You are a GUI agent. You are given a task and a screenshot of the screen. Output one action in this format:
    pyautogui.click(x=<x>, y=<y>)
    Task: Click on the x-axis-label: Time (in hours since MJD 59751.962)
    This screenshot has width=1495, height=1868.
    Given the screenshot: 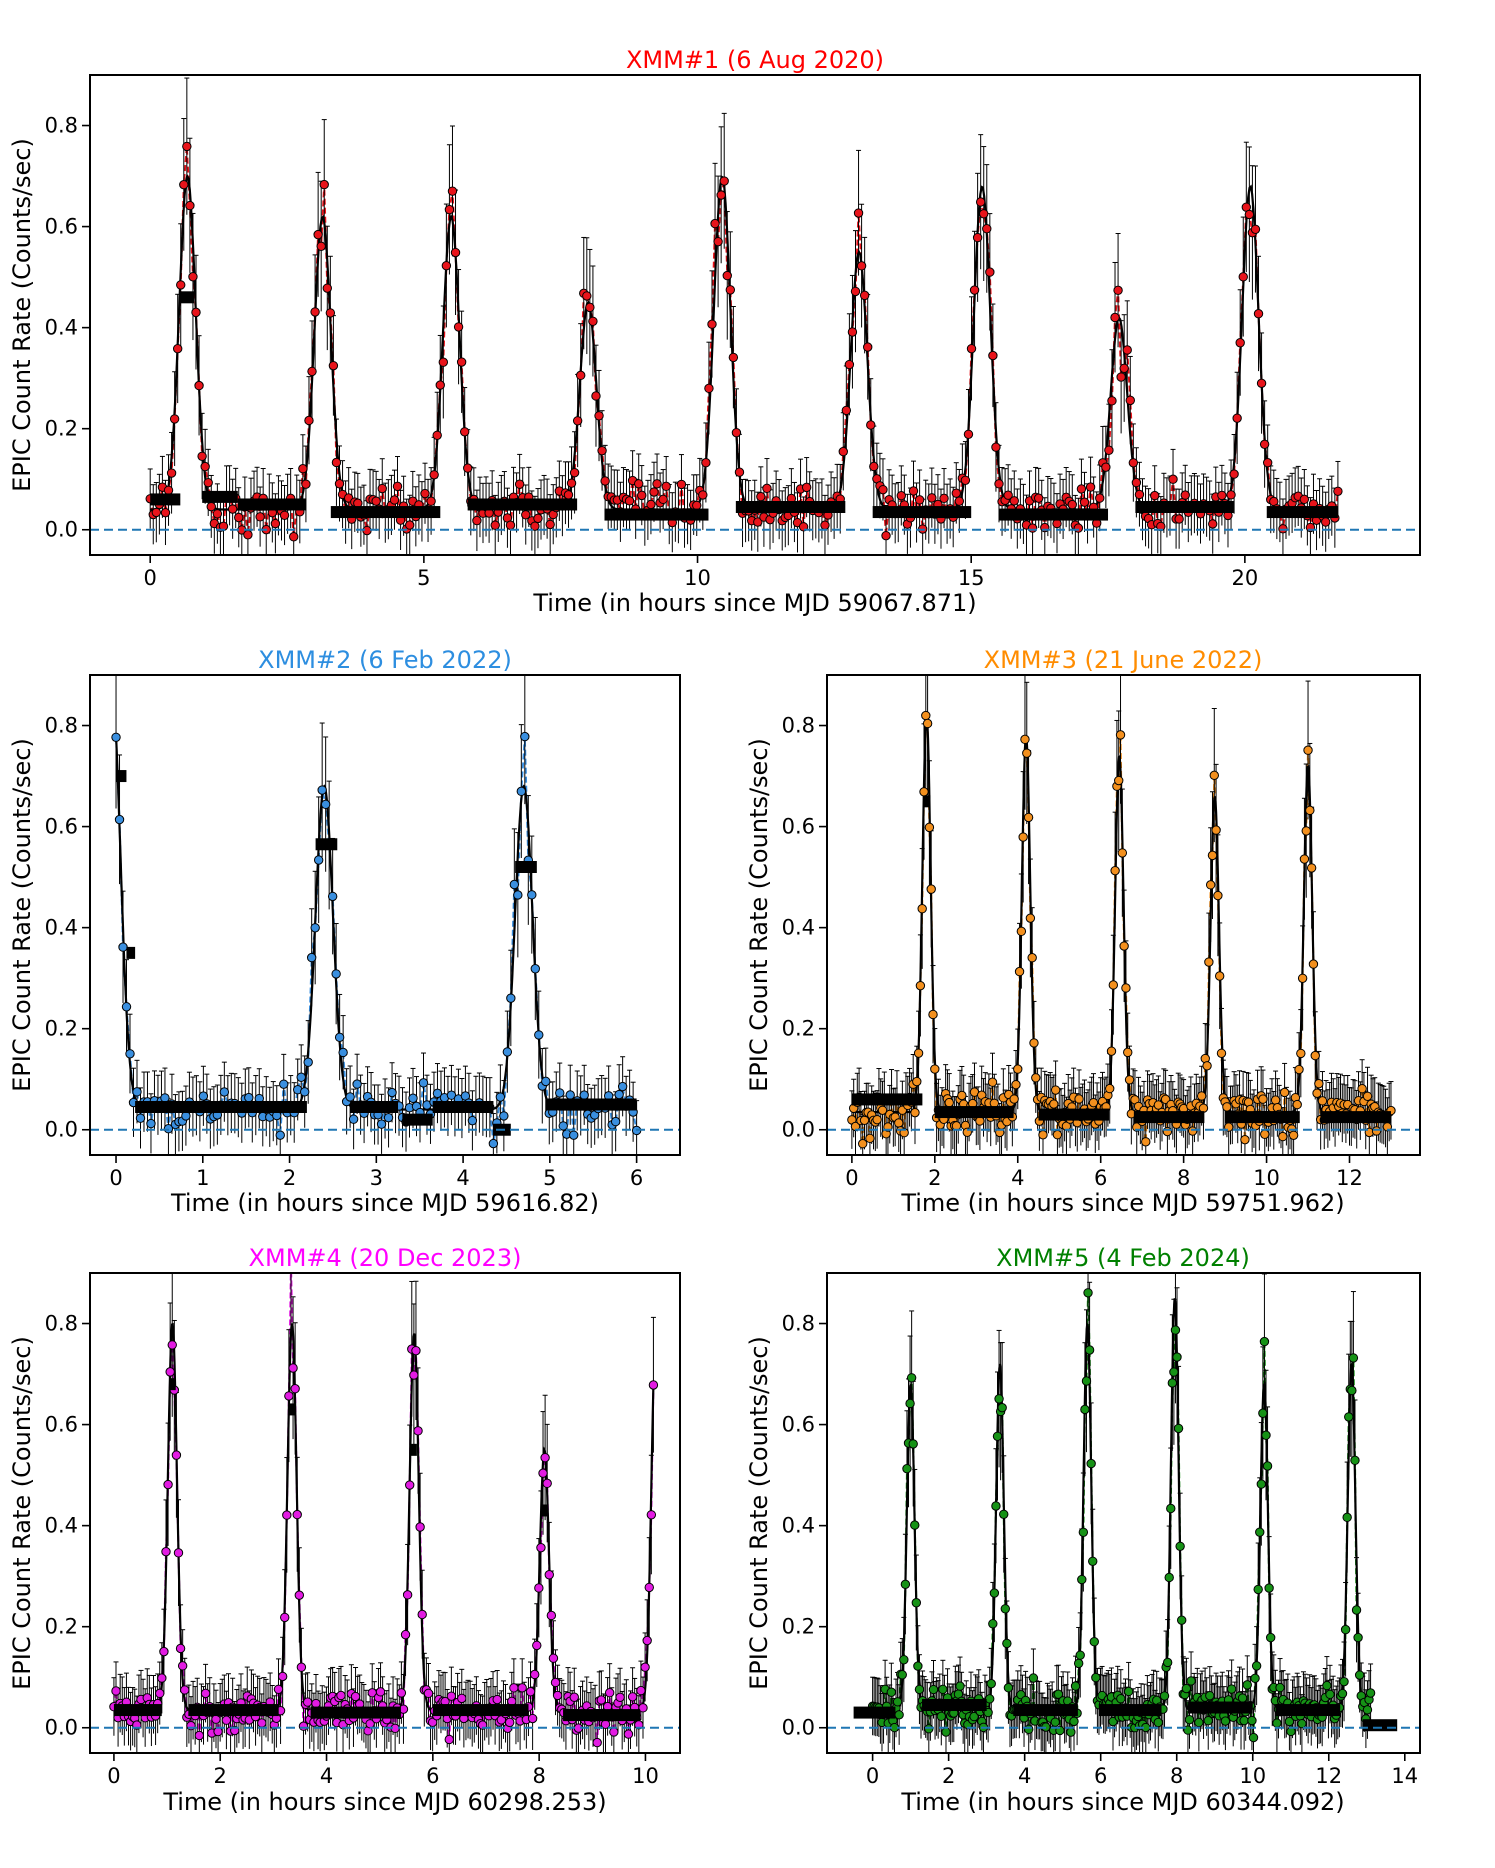 What is the action you would take?
    pyautogui.click(x=1122, y=1203)
    